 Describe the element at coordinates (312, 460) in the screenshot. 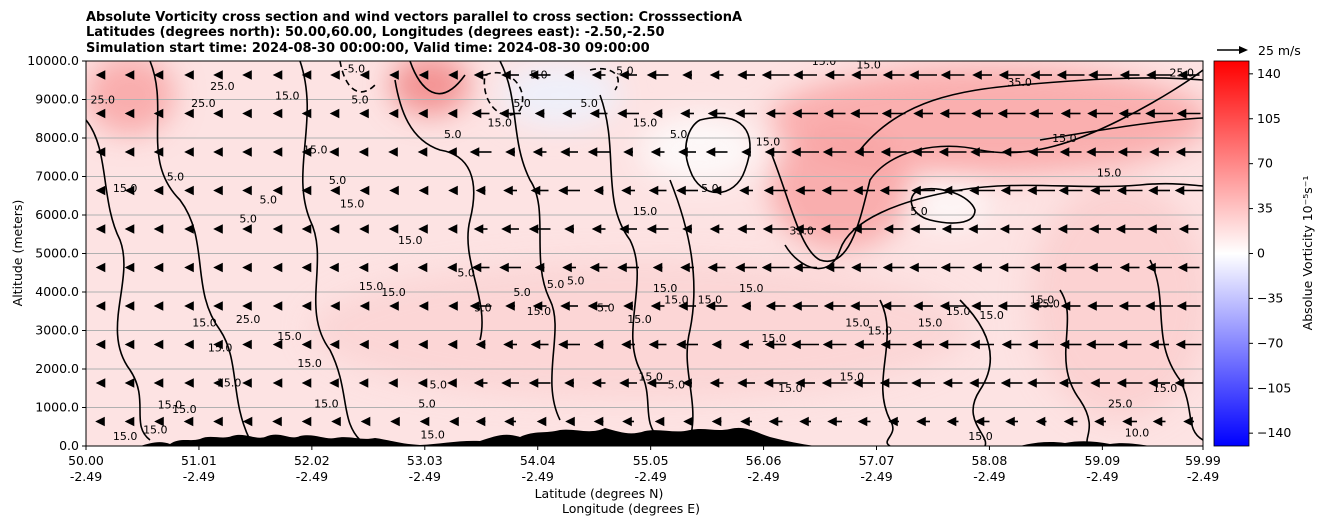

I see `x-tick-label-lat: 52.02` at that location.